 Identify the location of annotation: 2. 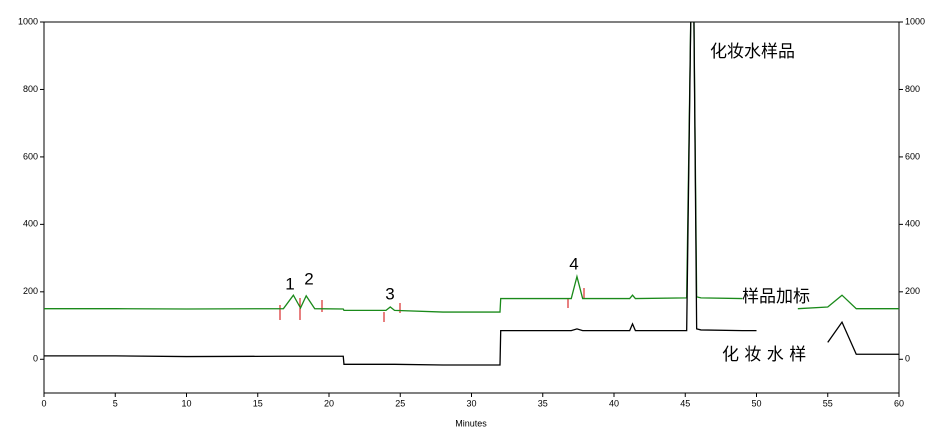
(308, 278).